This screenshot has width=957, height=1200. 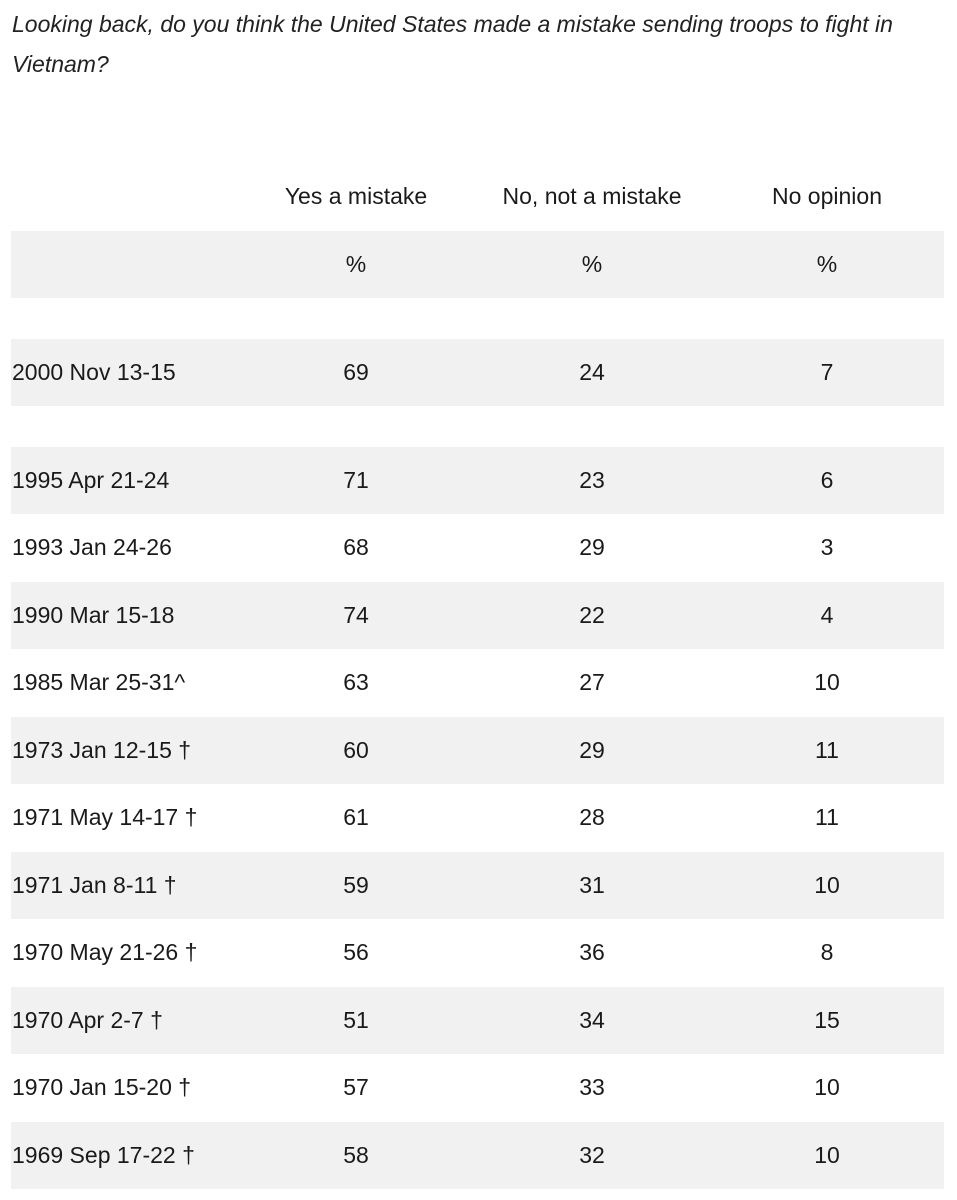 What do you see at coordinates (827, 547) in the screenshot?
I see `row-noop-value: 3` at bounding box center [827, 547].